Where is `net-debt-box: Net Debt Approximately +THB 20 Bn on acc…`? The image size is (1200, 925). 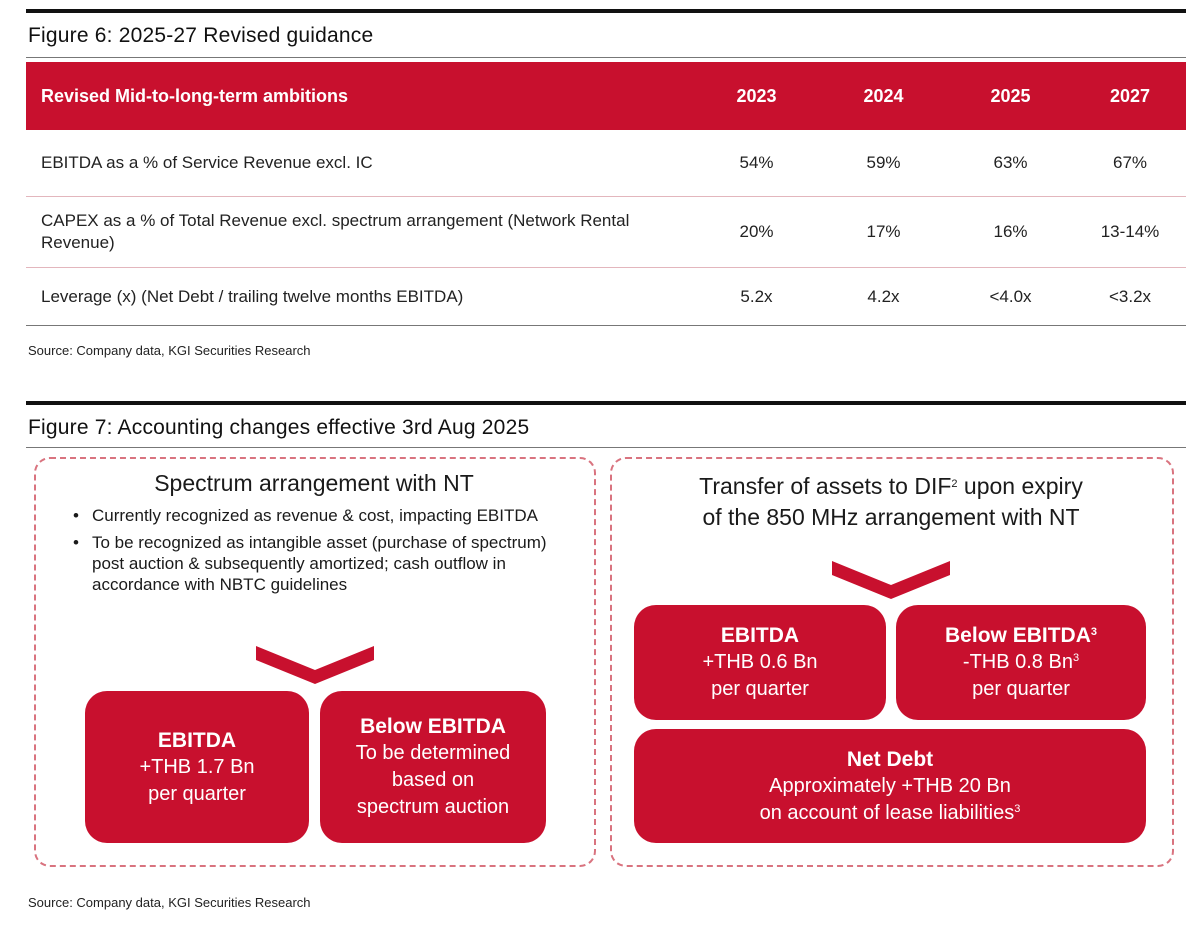
net-debt-box: Net Debt Approximately +THB 20 Bn on acc… is located at coordinates (890, 786).